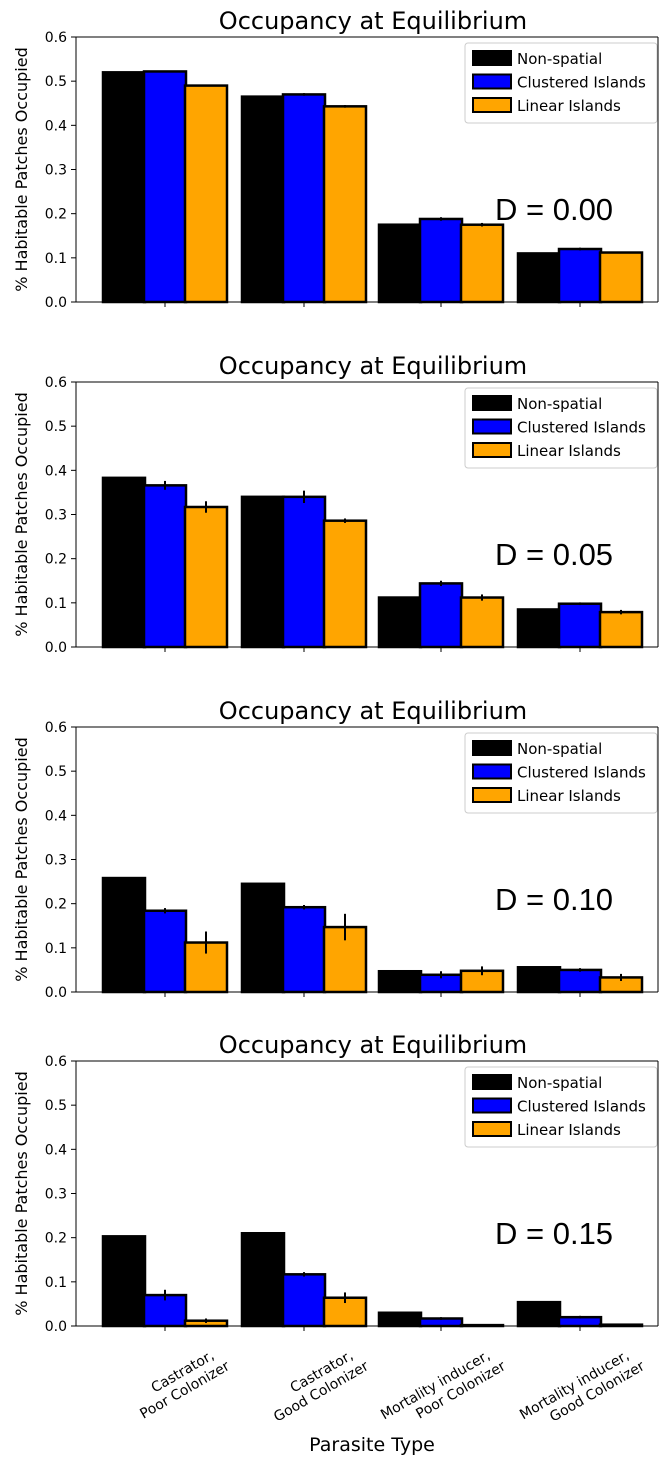 This screenshot has width=660, height=1458. What do you see at coordinates (559, 1083) in the screenshot?
I see `chart-3-legend-label-0: Non-spatial` at bounding box center [559, 1083].